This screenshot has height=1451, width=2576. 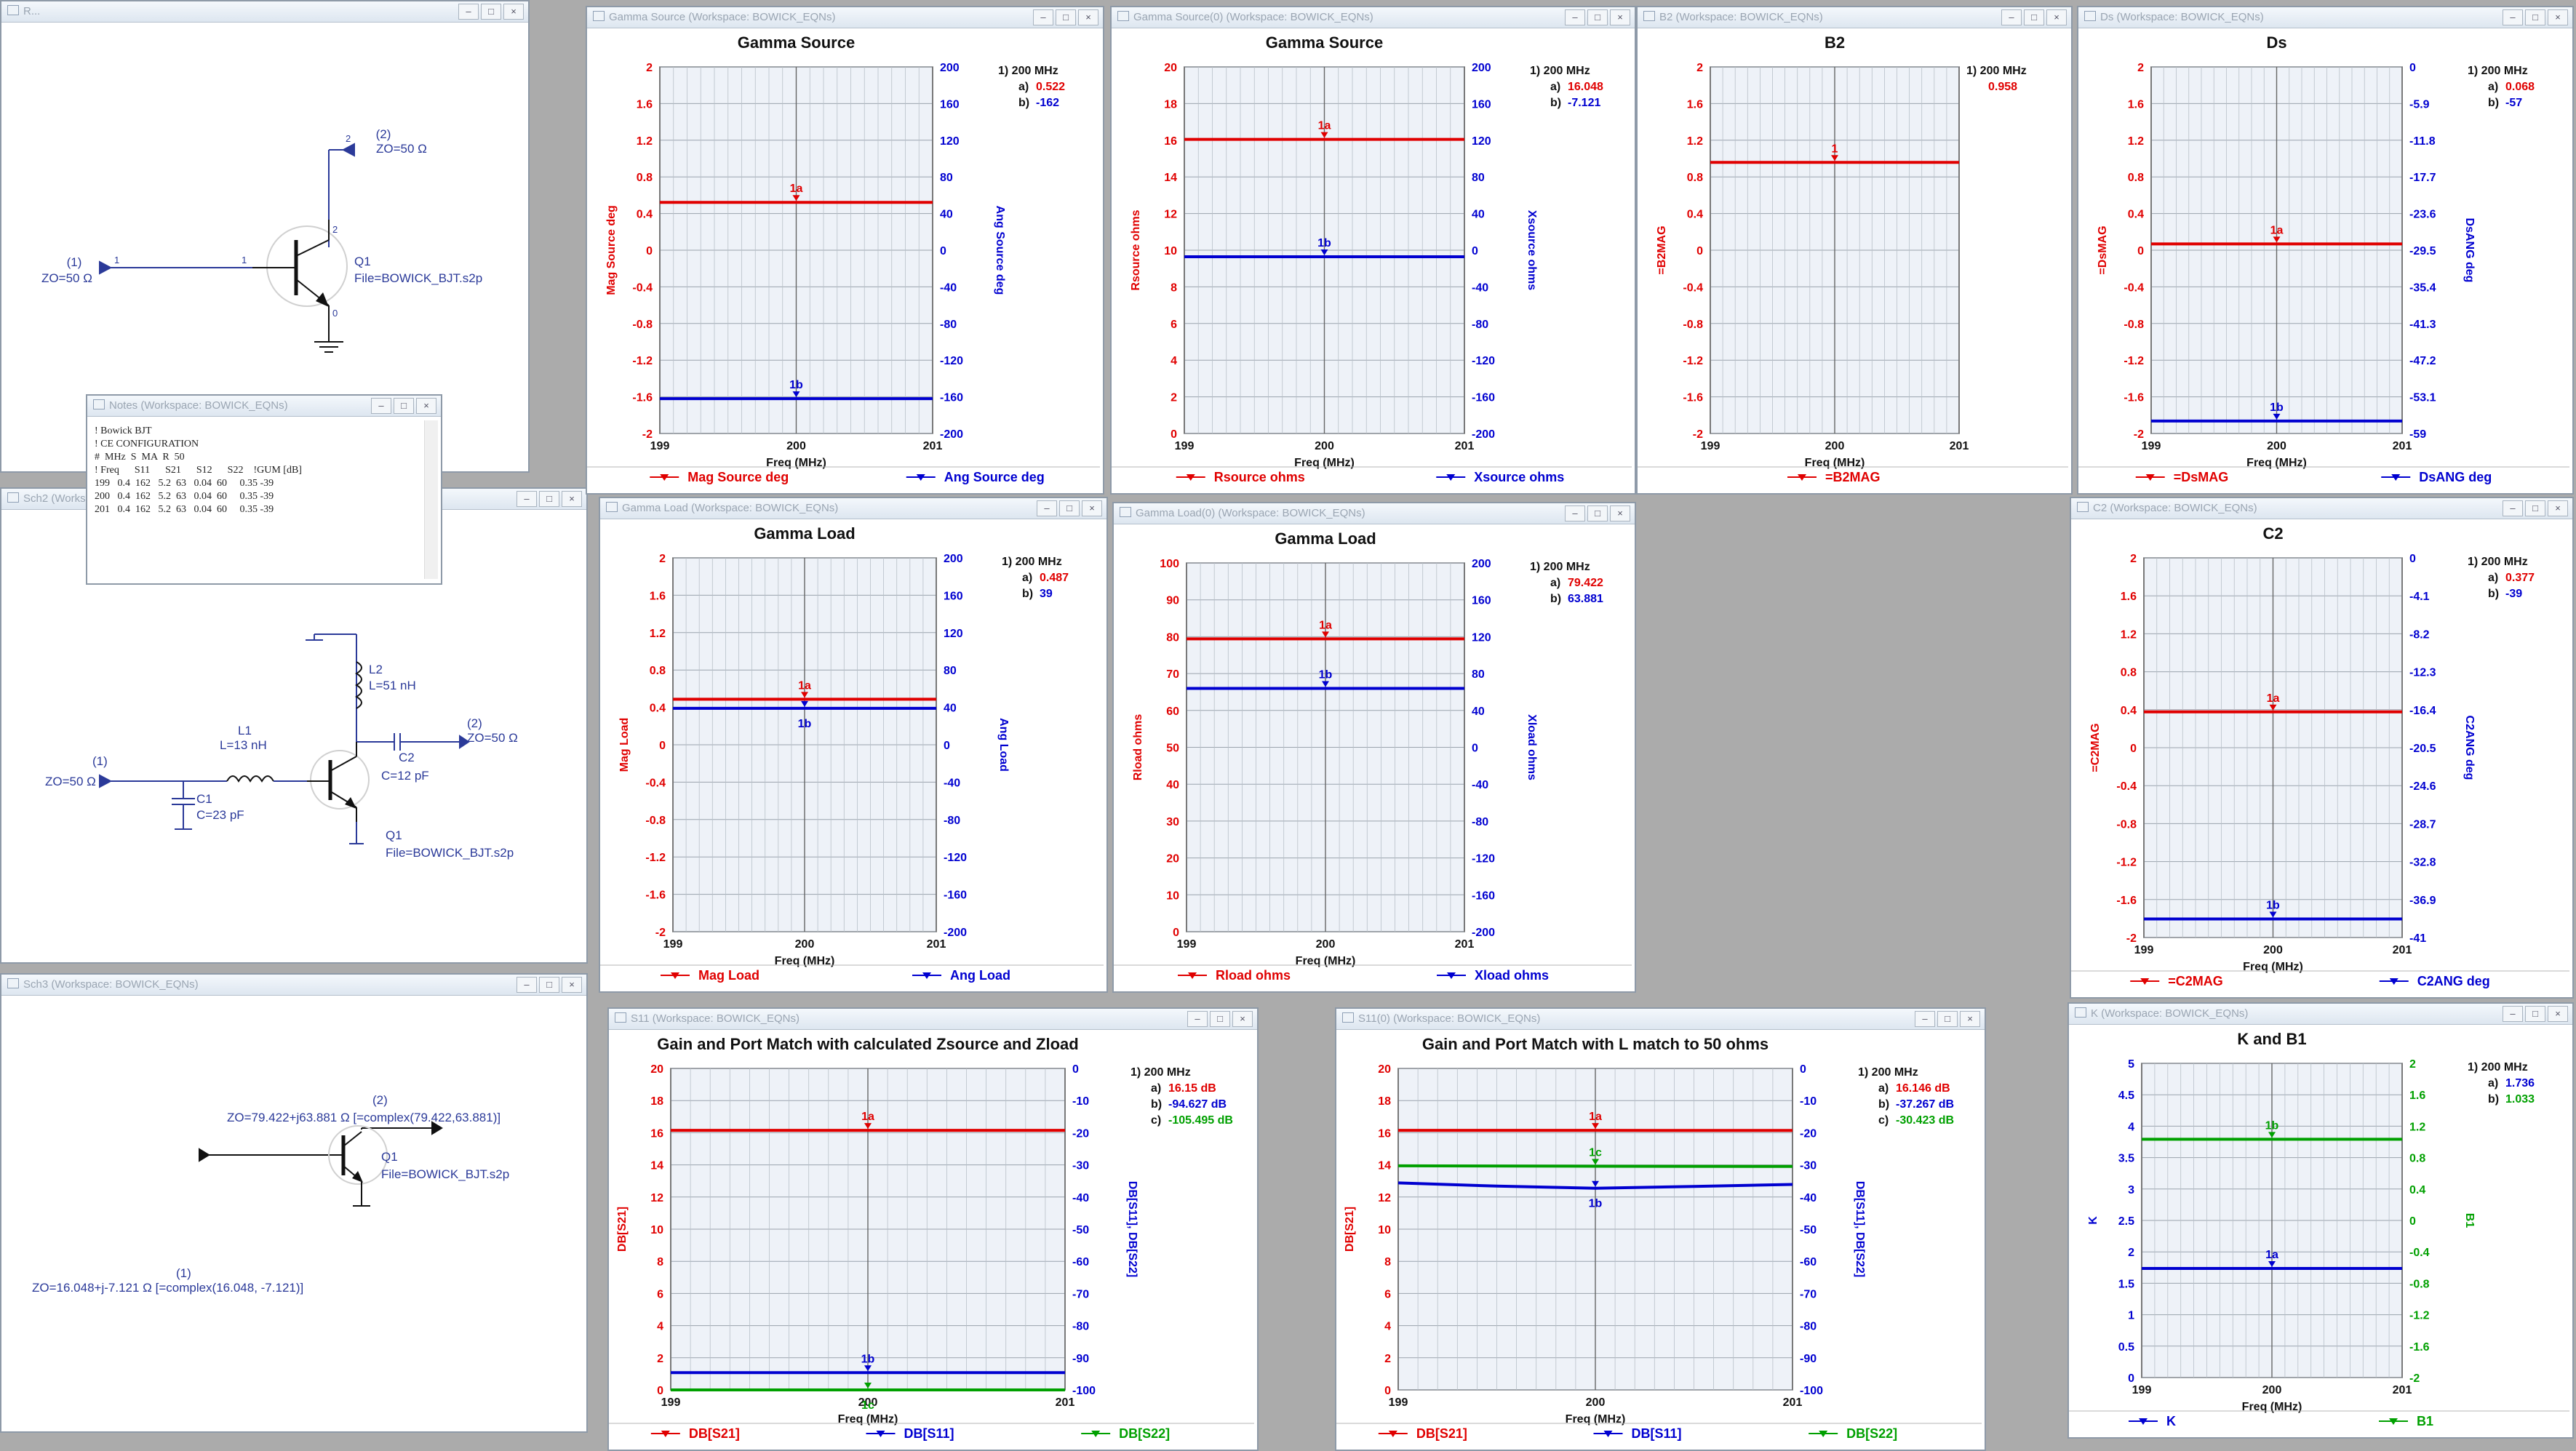 I want to click on legend-label: =C2MAG, so click(x=2195, y=981).